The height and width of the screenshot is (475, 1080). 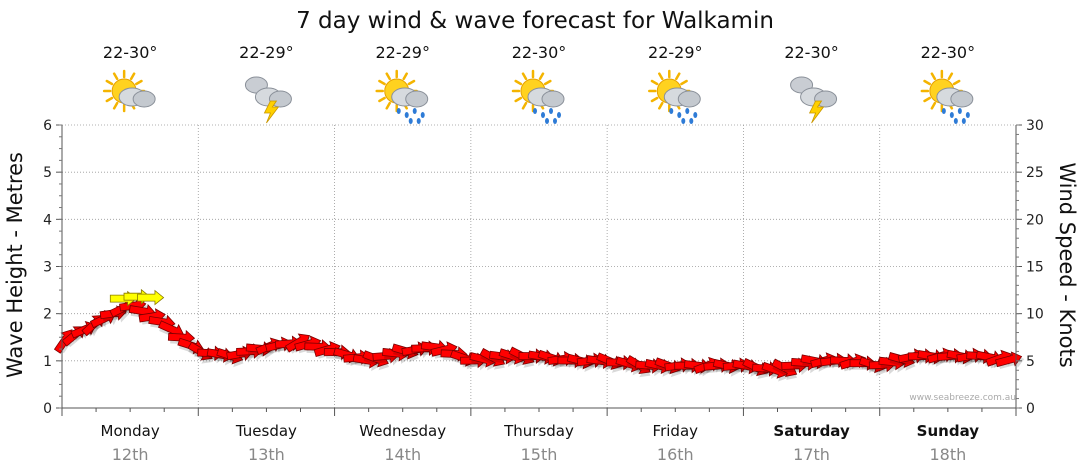 I want to click on day-date-label: 17th, so click(x=811, y=454).